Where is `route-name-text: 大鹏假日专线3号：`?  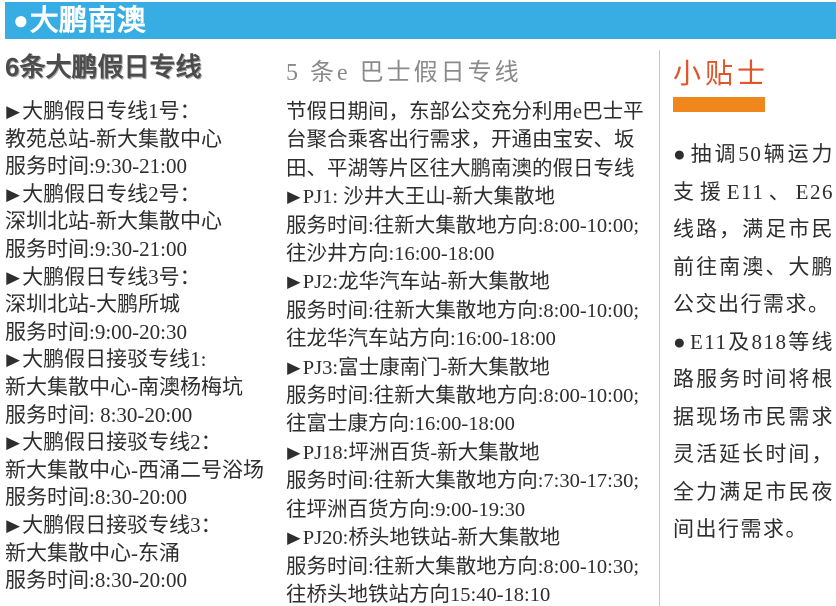
route-name-text: 大鹏假日专线3号： is located at coordinates (111, 276).